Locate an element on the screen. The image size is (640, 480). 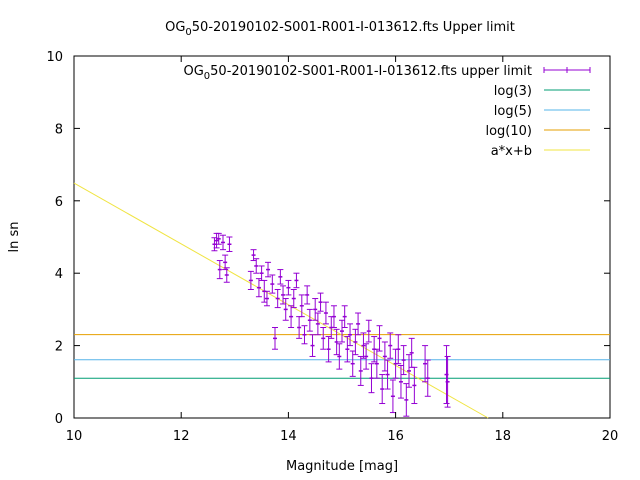
chart-title-subscript: 0 is located at coordinates (188, 32).